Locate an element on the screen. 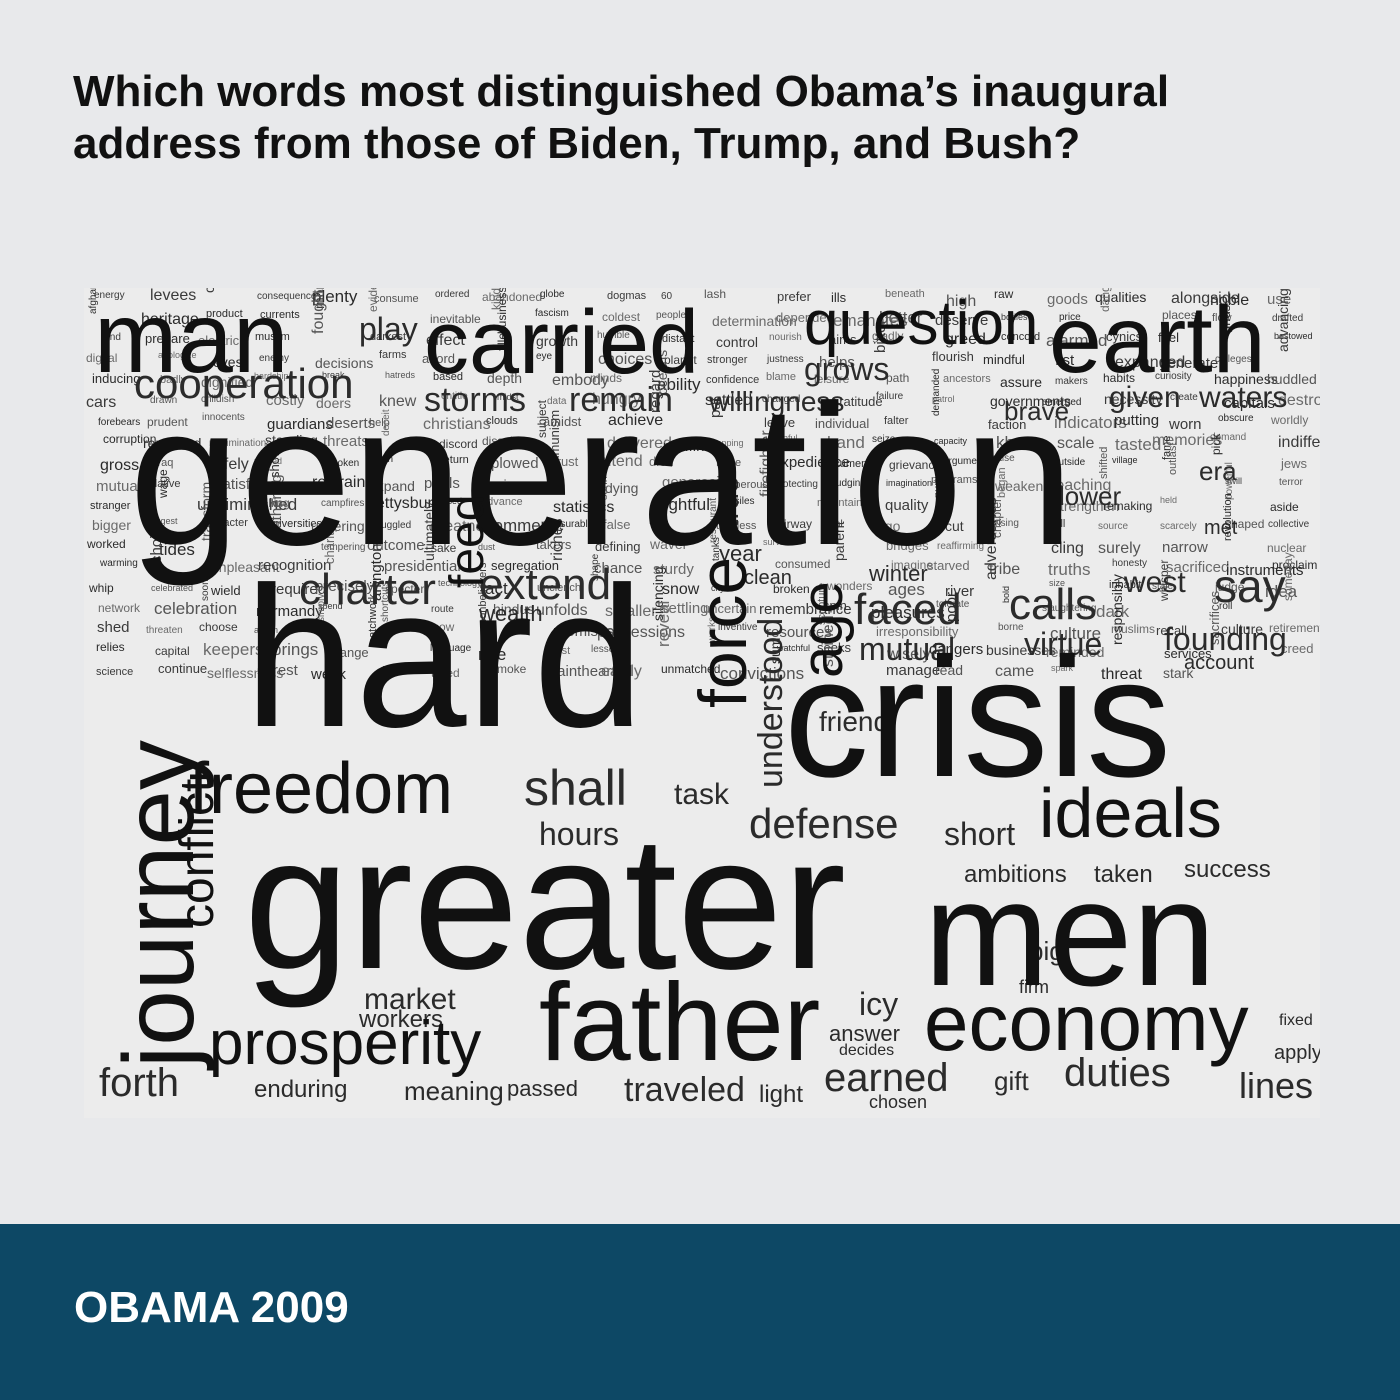 The image size is (1400, 1400). cloud-word-small: distant is located at coordinates (678, 339).